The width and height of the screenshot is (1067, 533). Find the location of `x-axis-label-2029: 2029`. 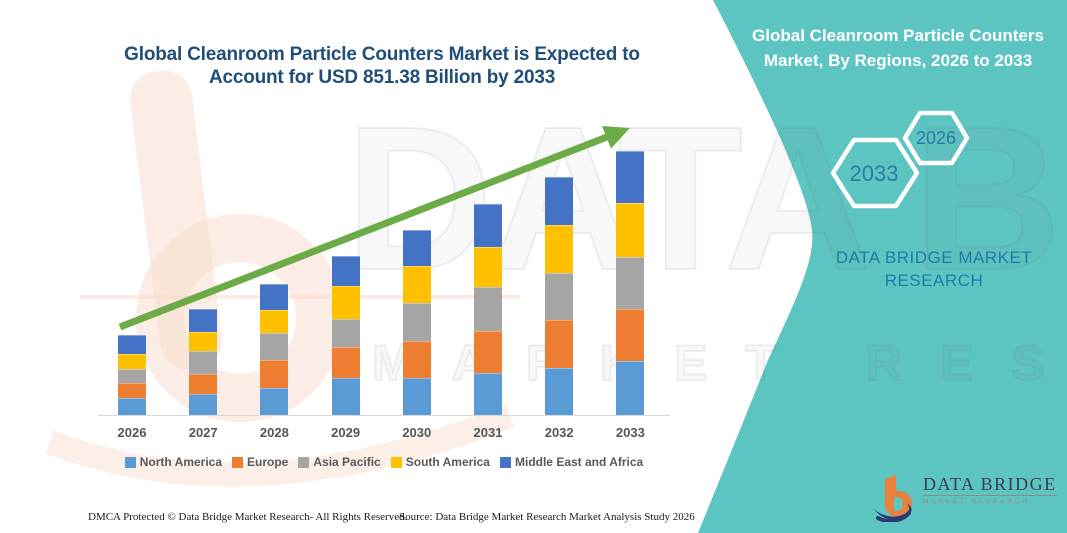

x-axis-label-2029: 2029 is located at coordinates (346, 432).